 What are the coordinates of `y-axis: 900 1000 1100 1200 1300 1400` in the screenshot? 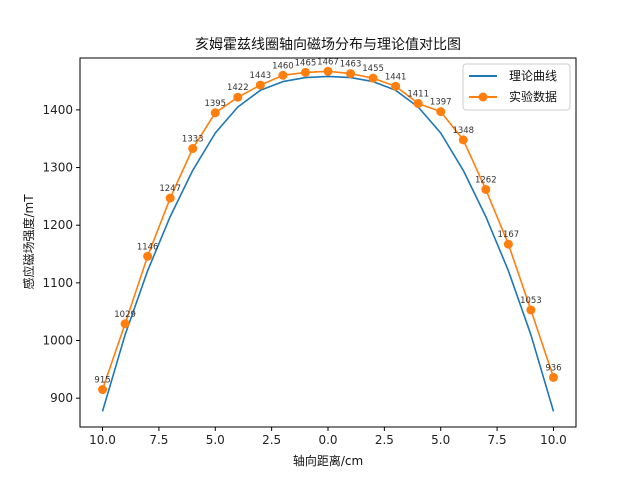 It's located at (61, 254).